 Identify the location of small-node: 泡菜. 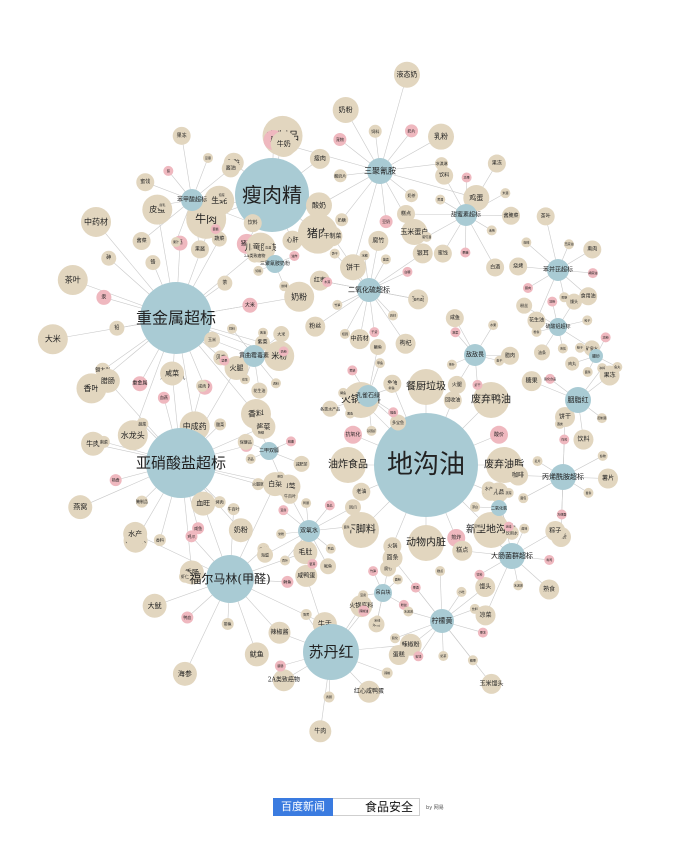
(221, 195).